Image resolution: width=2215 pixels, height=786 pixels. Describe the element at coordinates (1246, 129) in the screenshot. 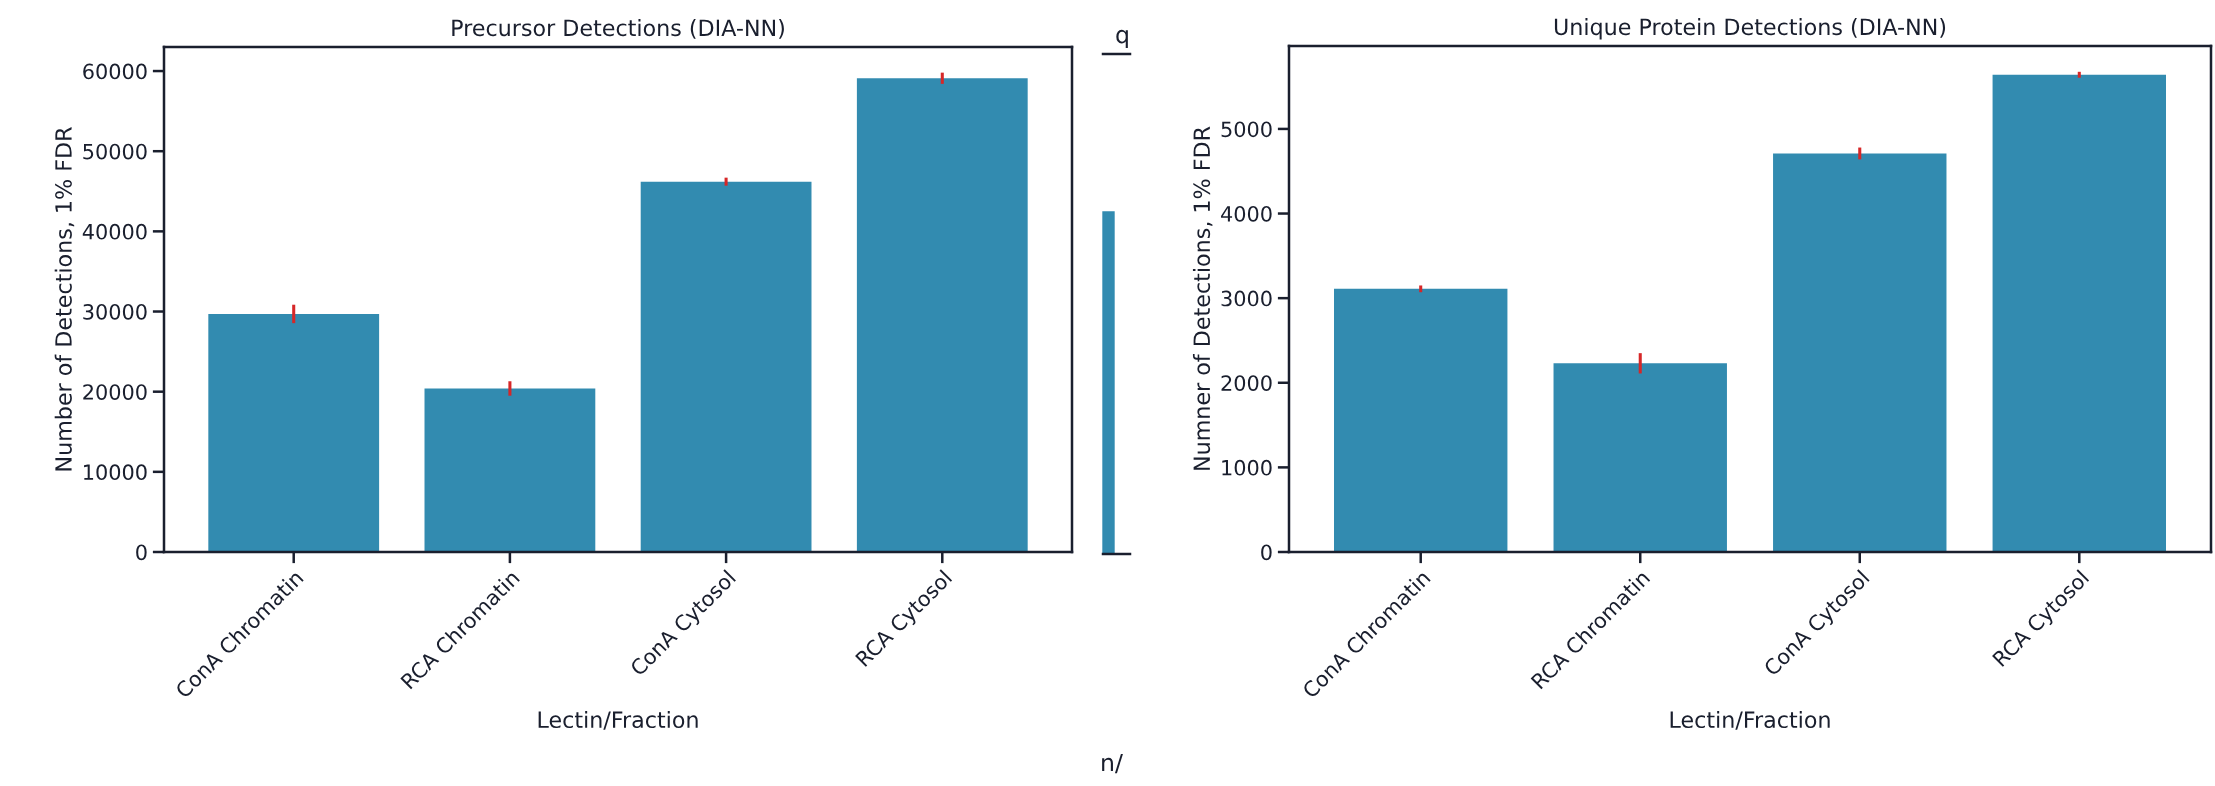

I see `y-tick-label: 5000` at that location.